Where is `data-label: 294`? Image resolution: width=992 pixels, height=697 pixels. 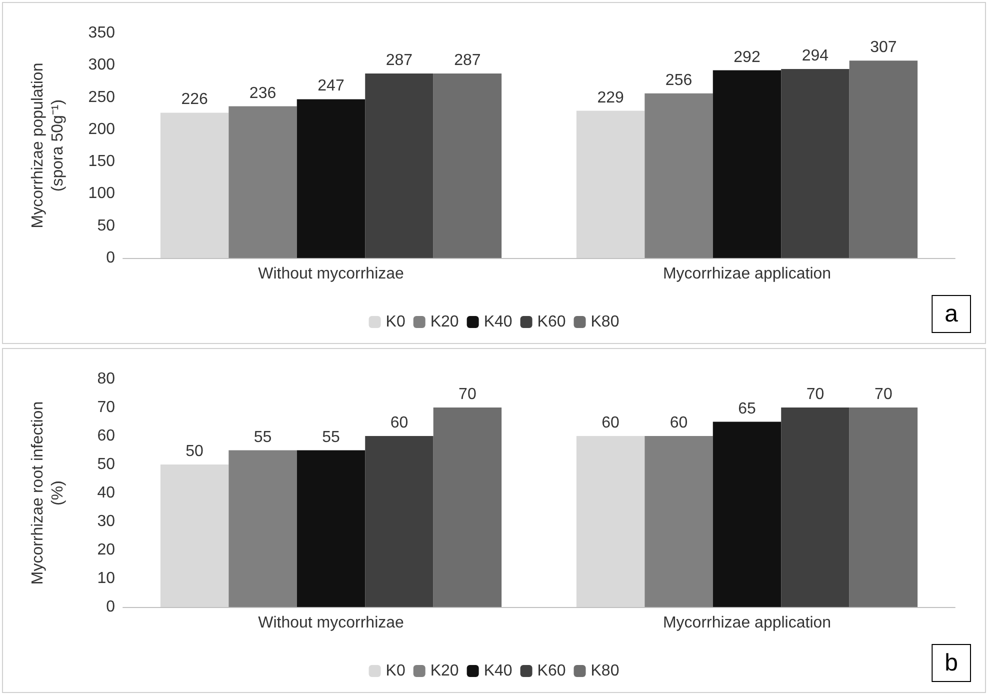 data-label: 294 is located at coordinates (815, 56).